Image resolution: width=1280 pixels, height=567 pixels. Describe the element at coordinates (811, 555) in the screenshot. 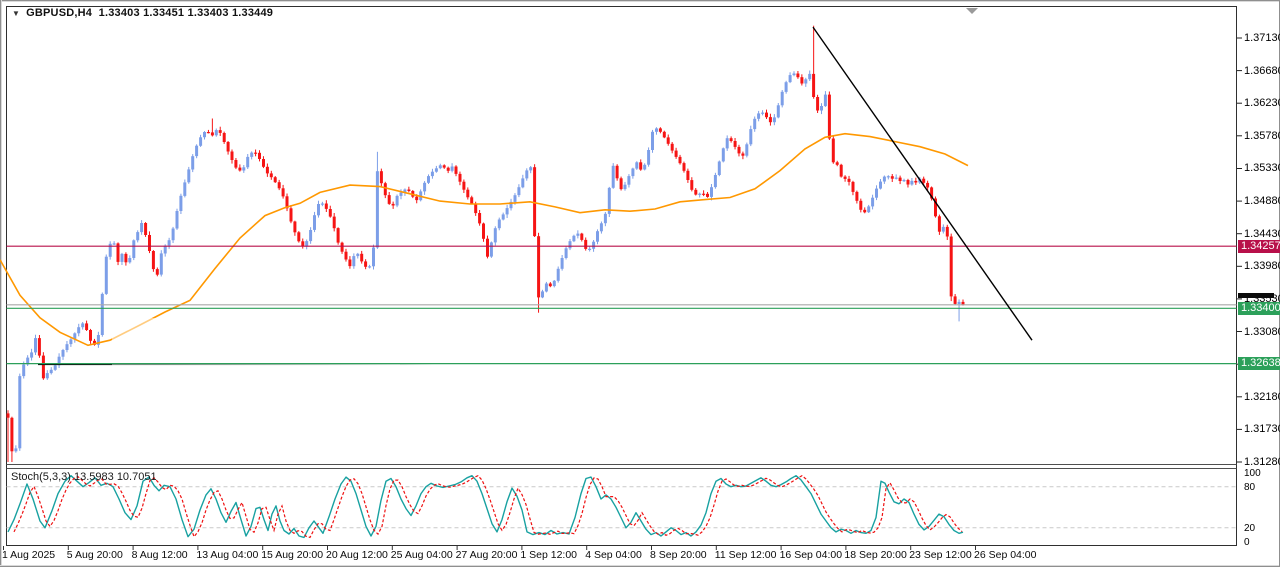

I see `date-tick-label: 16 Sep 04:00` at that location.